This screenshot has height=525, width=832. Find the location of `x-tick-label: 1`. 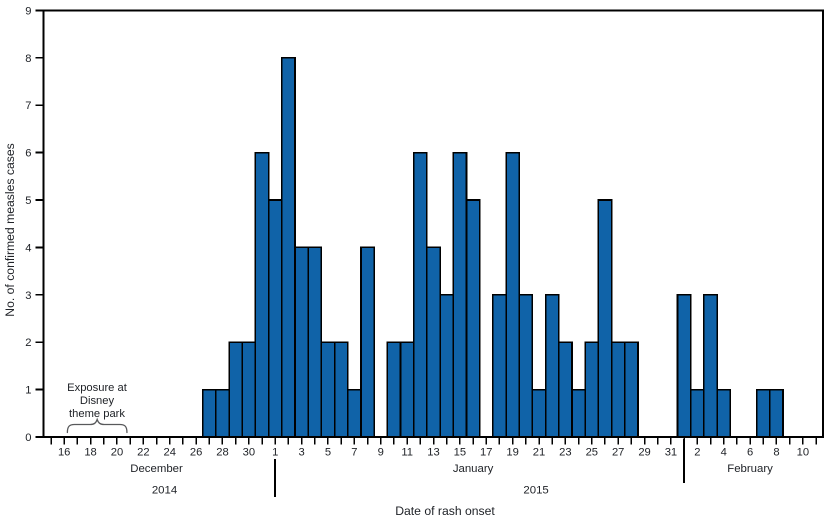

x-tick-label: 1 is located at coordinates (275, 453).